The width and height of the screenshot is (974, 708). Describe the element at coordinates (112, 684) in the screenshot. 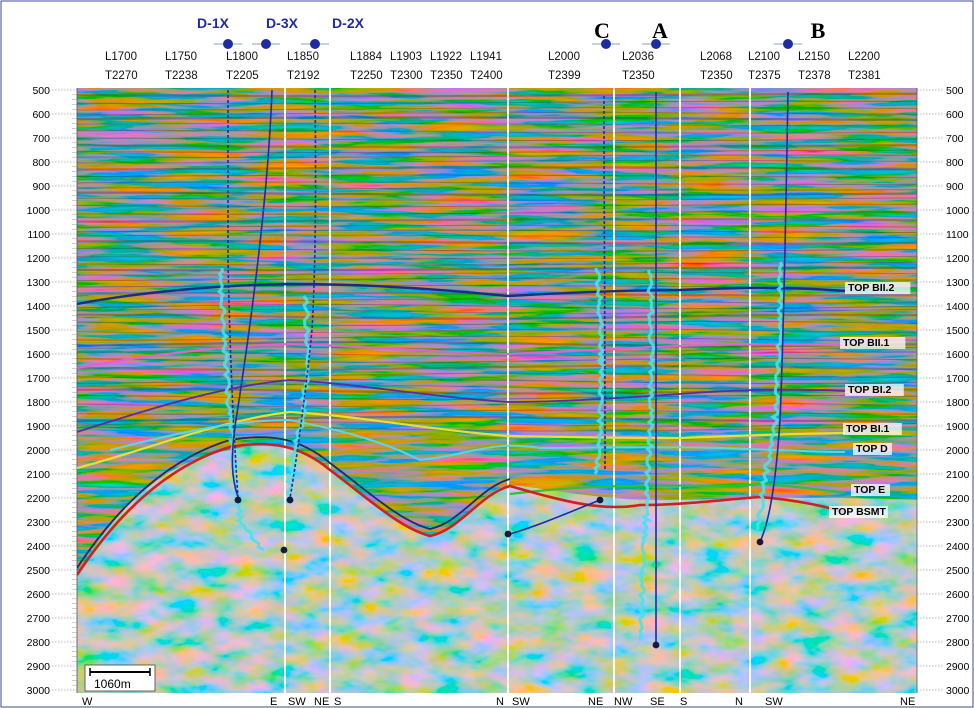

I see `scale-bar-label: 1060m` at that location.